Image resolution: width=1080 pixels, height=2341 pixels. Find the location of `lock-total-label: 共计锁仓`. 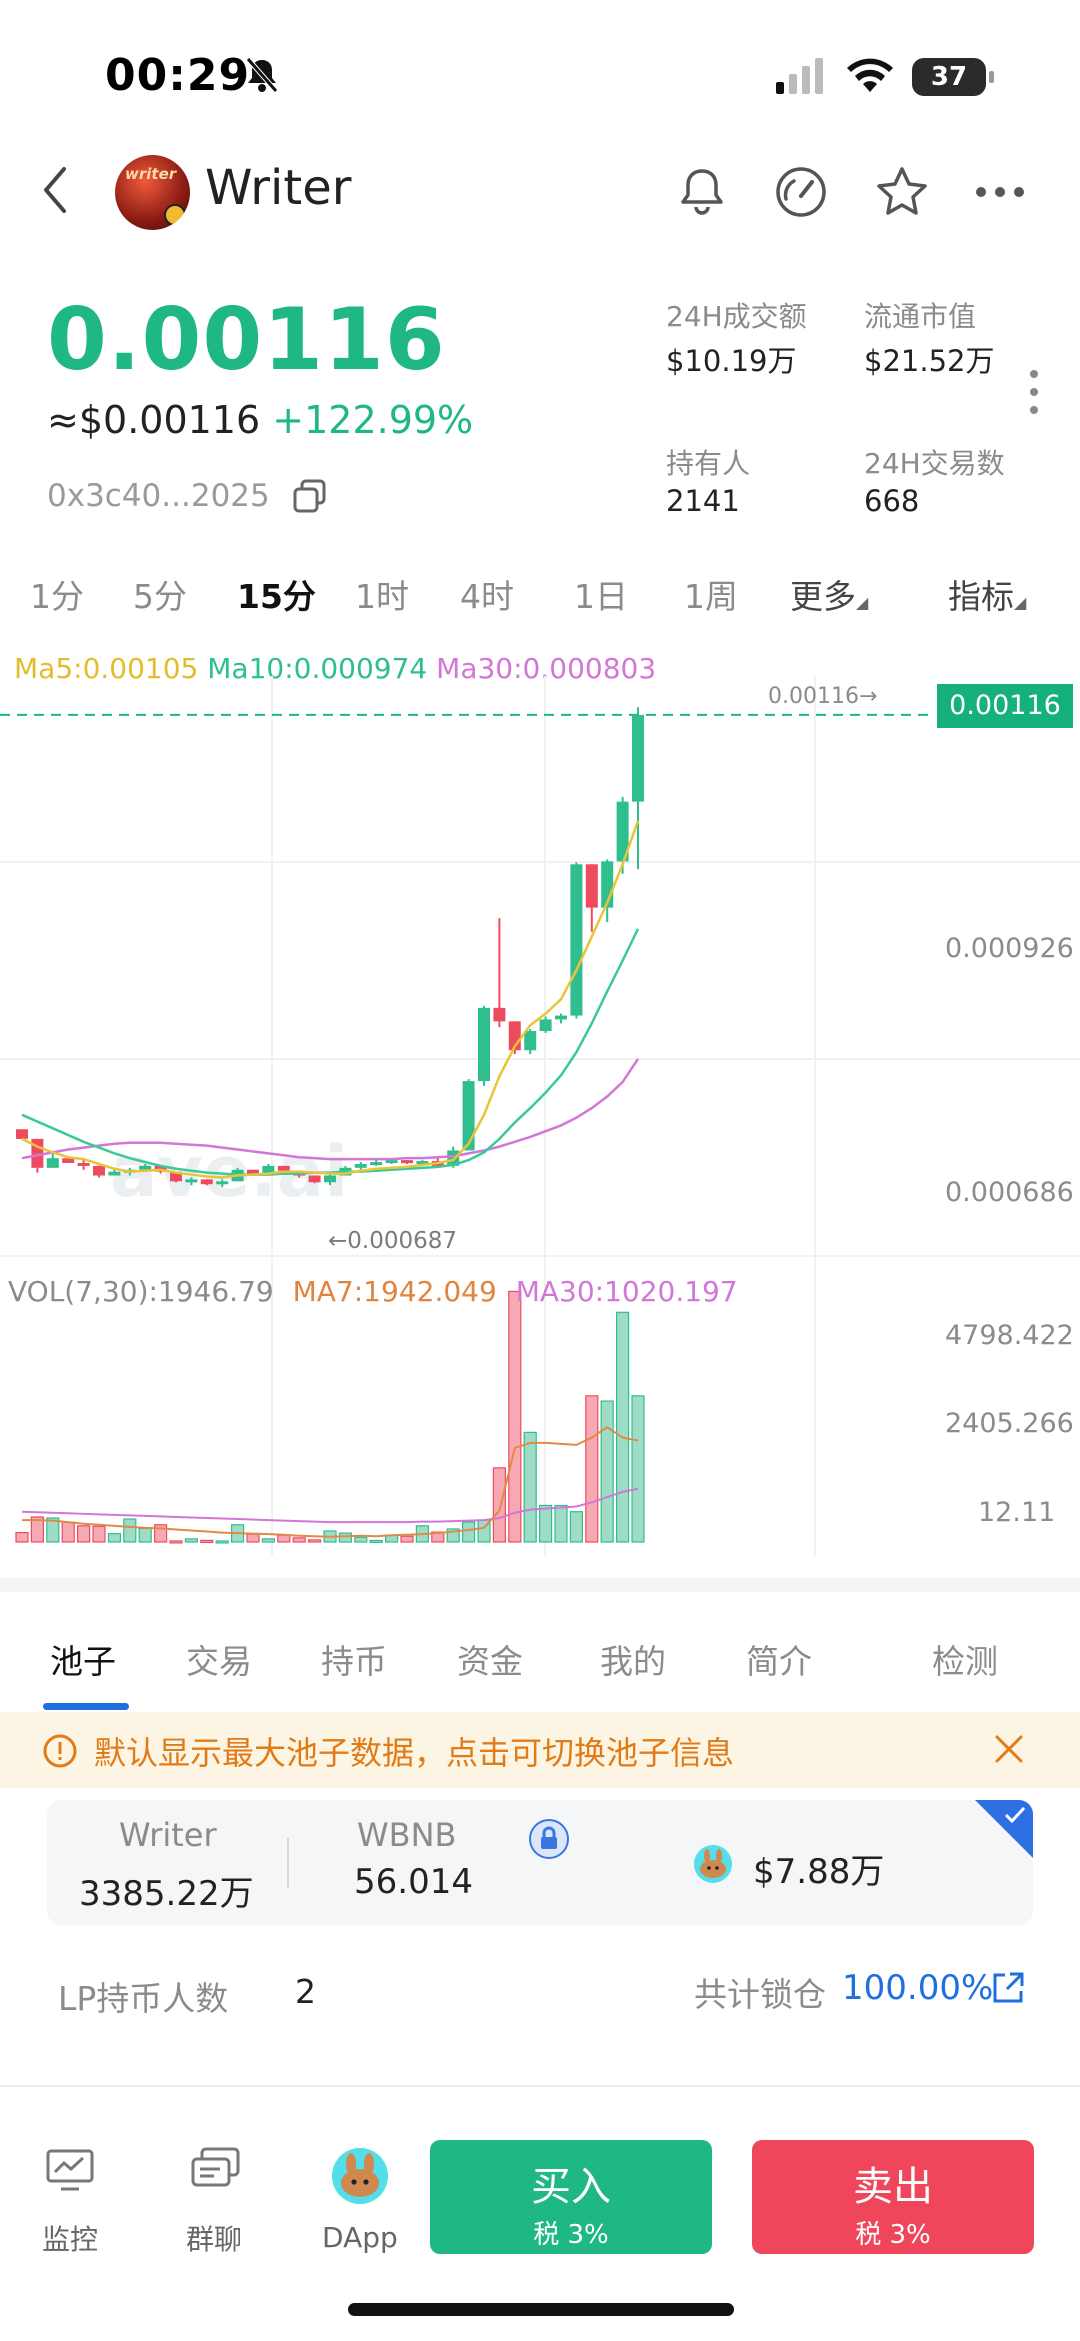

lock-total-label: 共计锁仓 is located at coordinates (760, 1994).